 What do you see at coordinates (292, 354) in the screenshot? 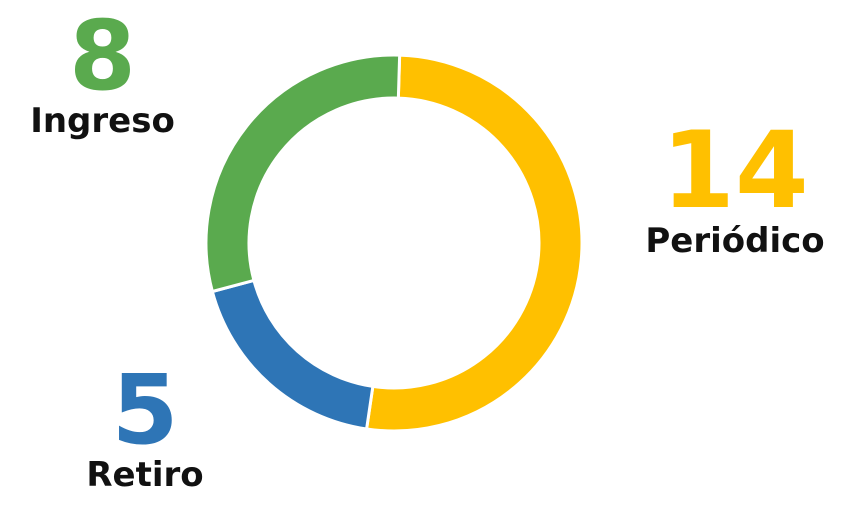
I see `slice-retiro` at bounding box center [292, 354].